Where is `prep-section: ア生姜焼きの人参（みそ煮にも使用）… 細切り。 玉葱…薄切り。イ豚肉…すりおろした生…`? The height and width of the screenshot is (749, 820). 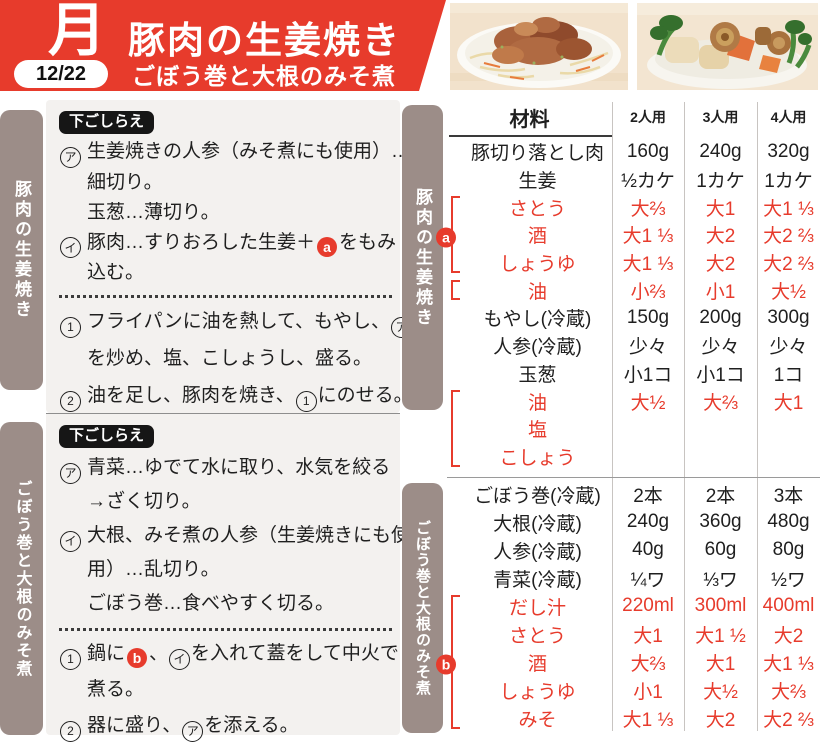
prep-section: ア生姜焼きの人参（みそ煮にも使用）… 細切り。 玉葱…薄切り。イ豚肉…すりおろした生… is located at coordinates (234, 212).